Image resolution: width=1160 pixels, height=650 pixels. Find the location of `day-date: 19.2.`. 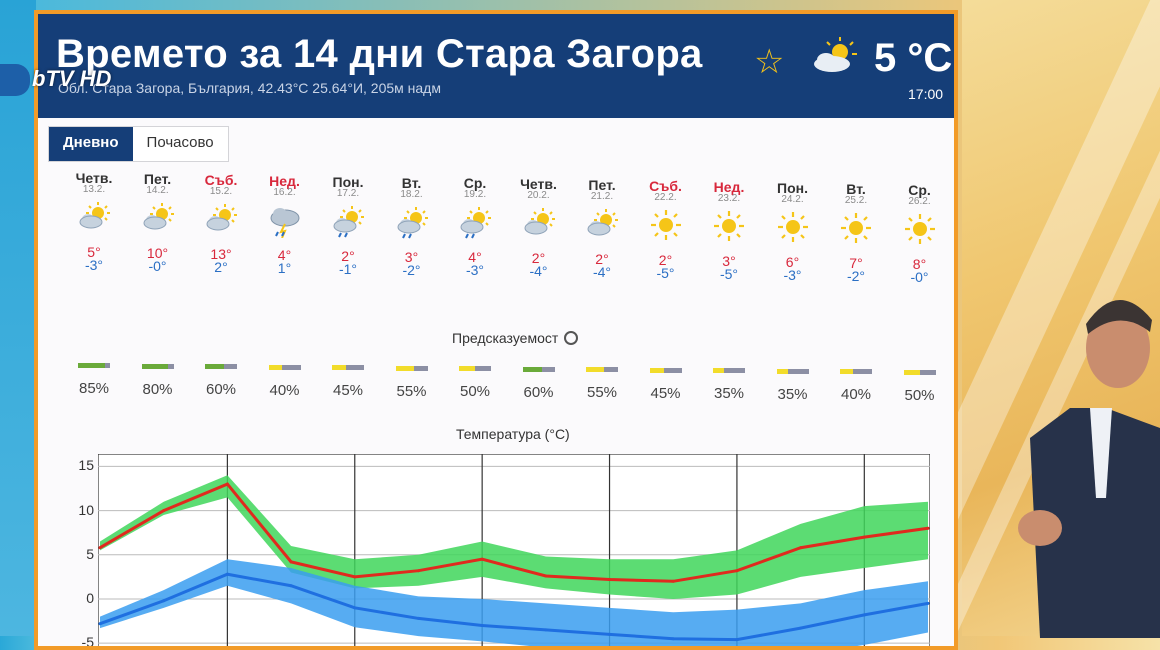

day-date: 19.2. is located at coordinates (475, 195).